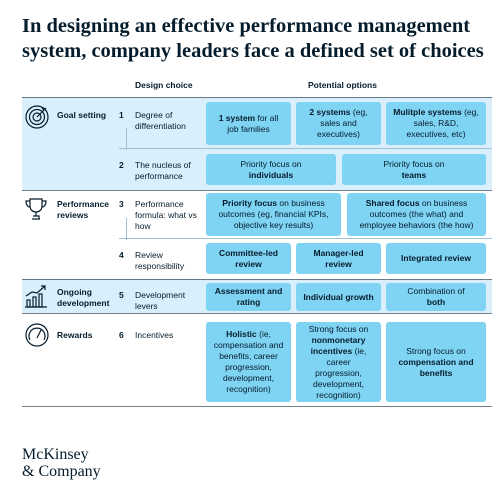 The width and height of the screenshot is (500, 500). Describe the element at coordinates (121, 165) in the screenshot. I see `row-number: 2` at that location.